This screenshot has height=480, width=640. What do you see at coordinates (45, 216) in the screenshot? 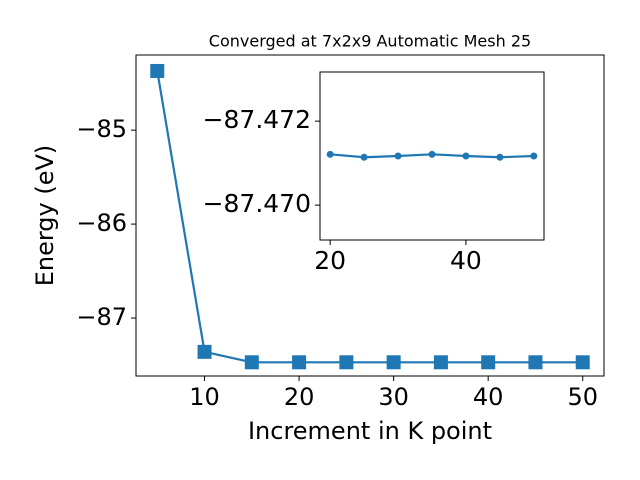
I see `y-axis-label: Energy (eV)` at bounding box center [45, 216].